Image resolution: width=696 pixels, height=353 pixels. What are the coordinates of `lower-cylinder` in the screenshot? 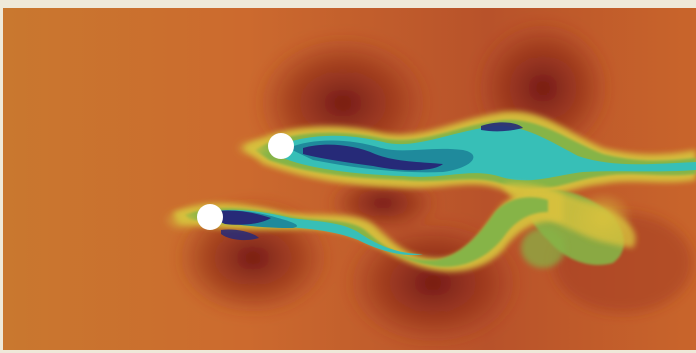 It's located at (210, 217).